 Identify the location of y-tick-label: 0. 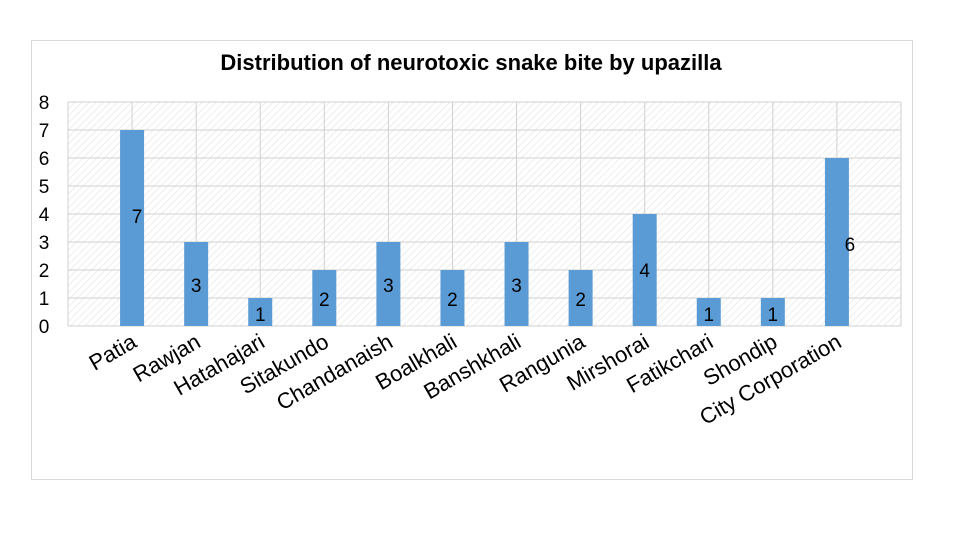
(44, 327).